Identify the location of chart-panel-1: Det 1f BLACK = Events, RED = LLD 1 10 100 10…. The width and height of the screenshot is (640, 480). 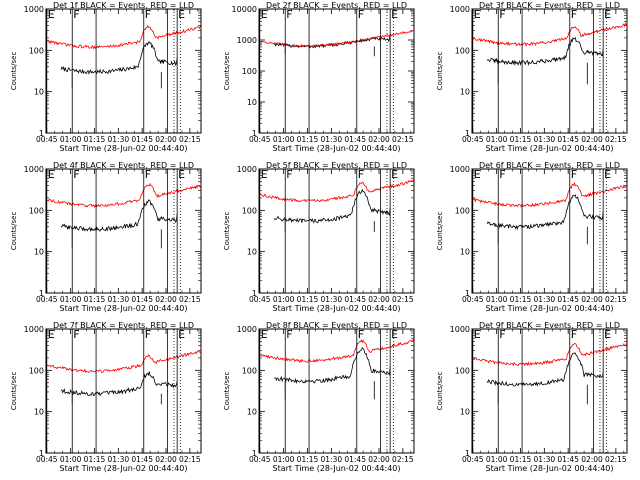
(106, 77).